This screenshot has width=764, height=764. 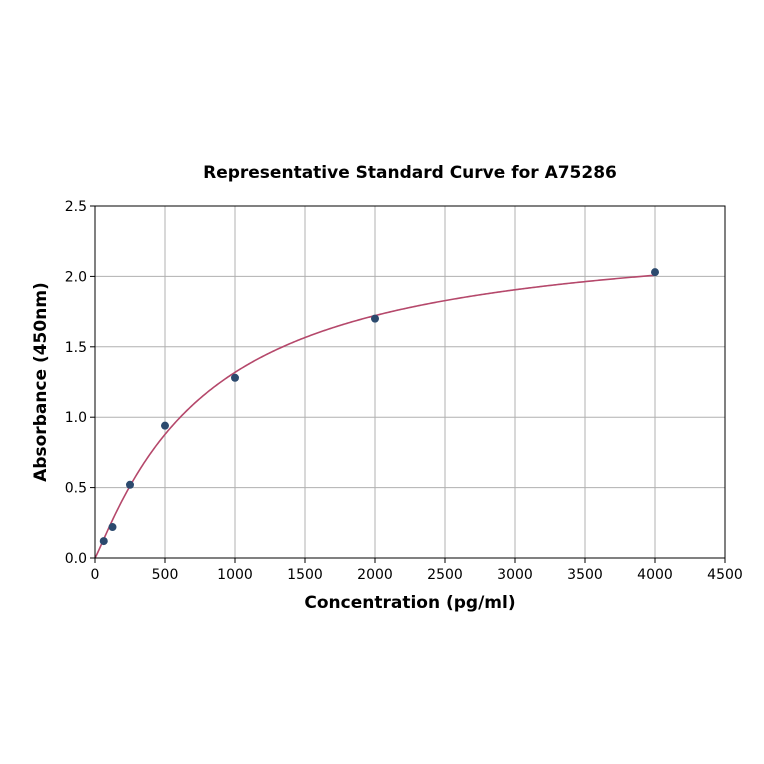 I want to click on x-axis-label: Concentration (pg/ml), so click(x=409, y=603).